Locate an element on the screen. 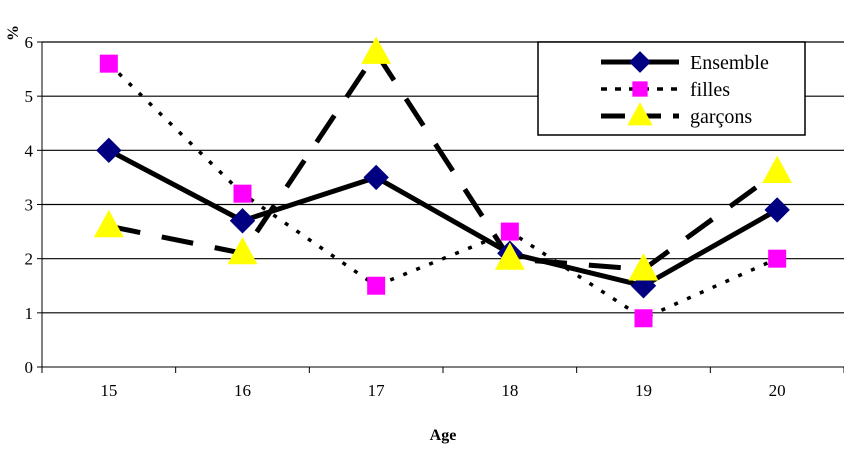  y-tick-label: 6 is located at coordinates (29, 42).